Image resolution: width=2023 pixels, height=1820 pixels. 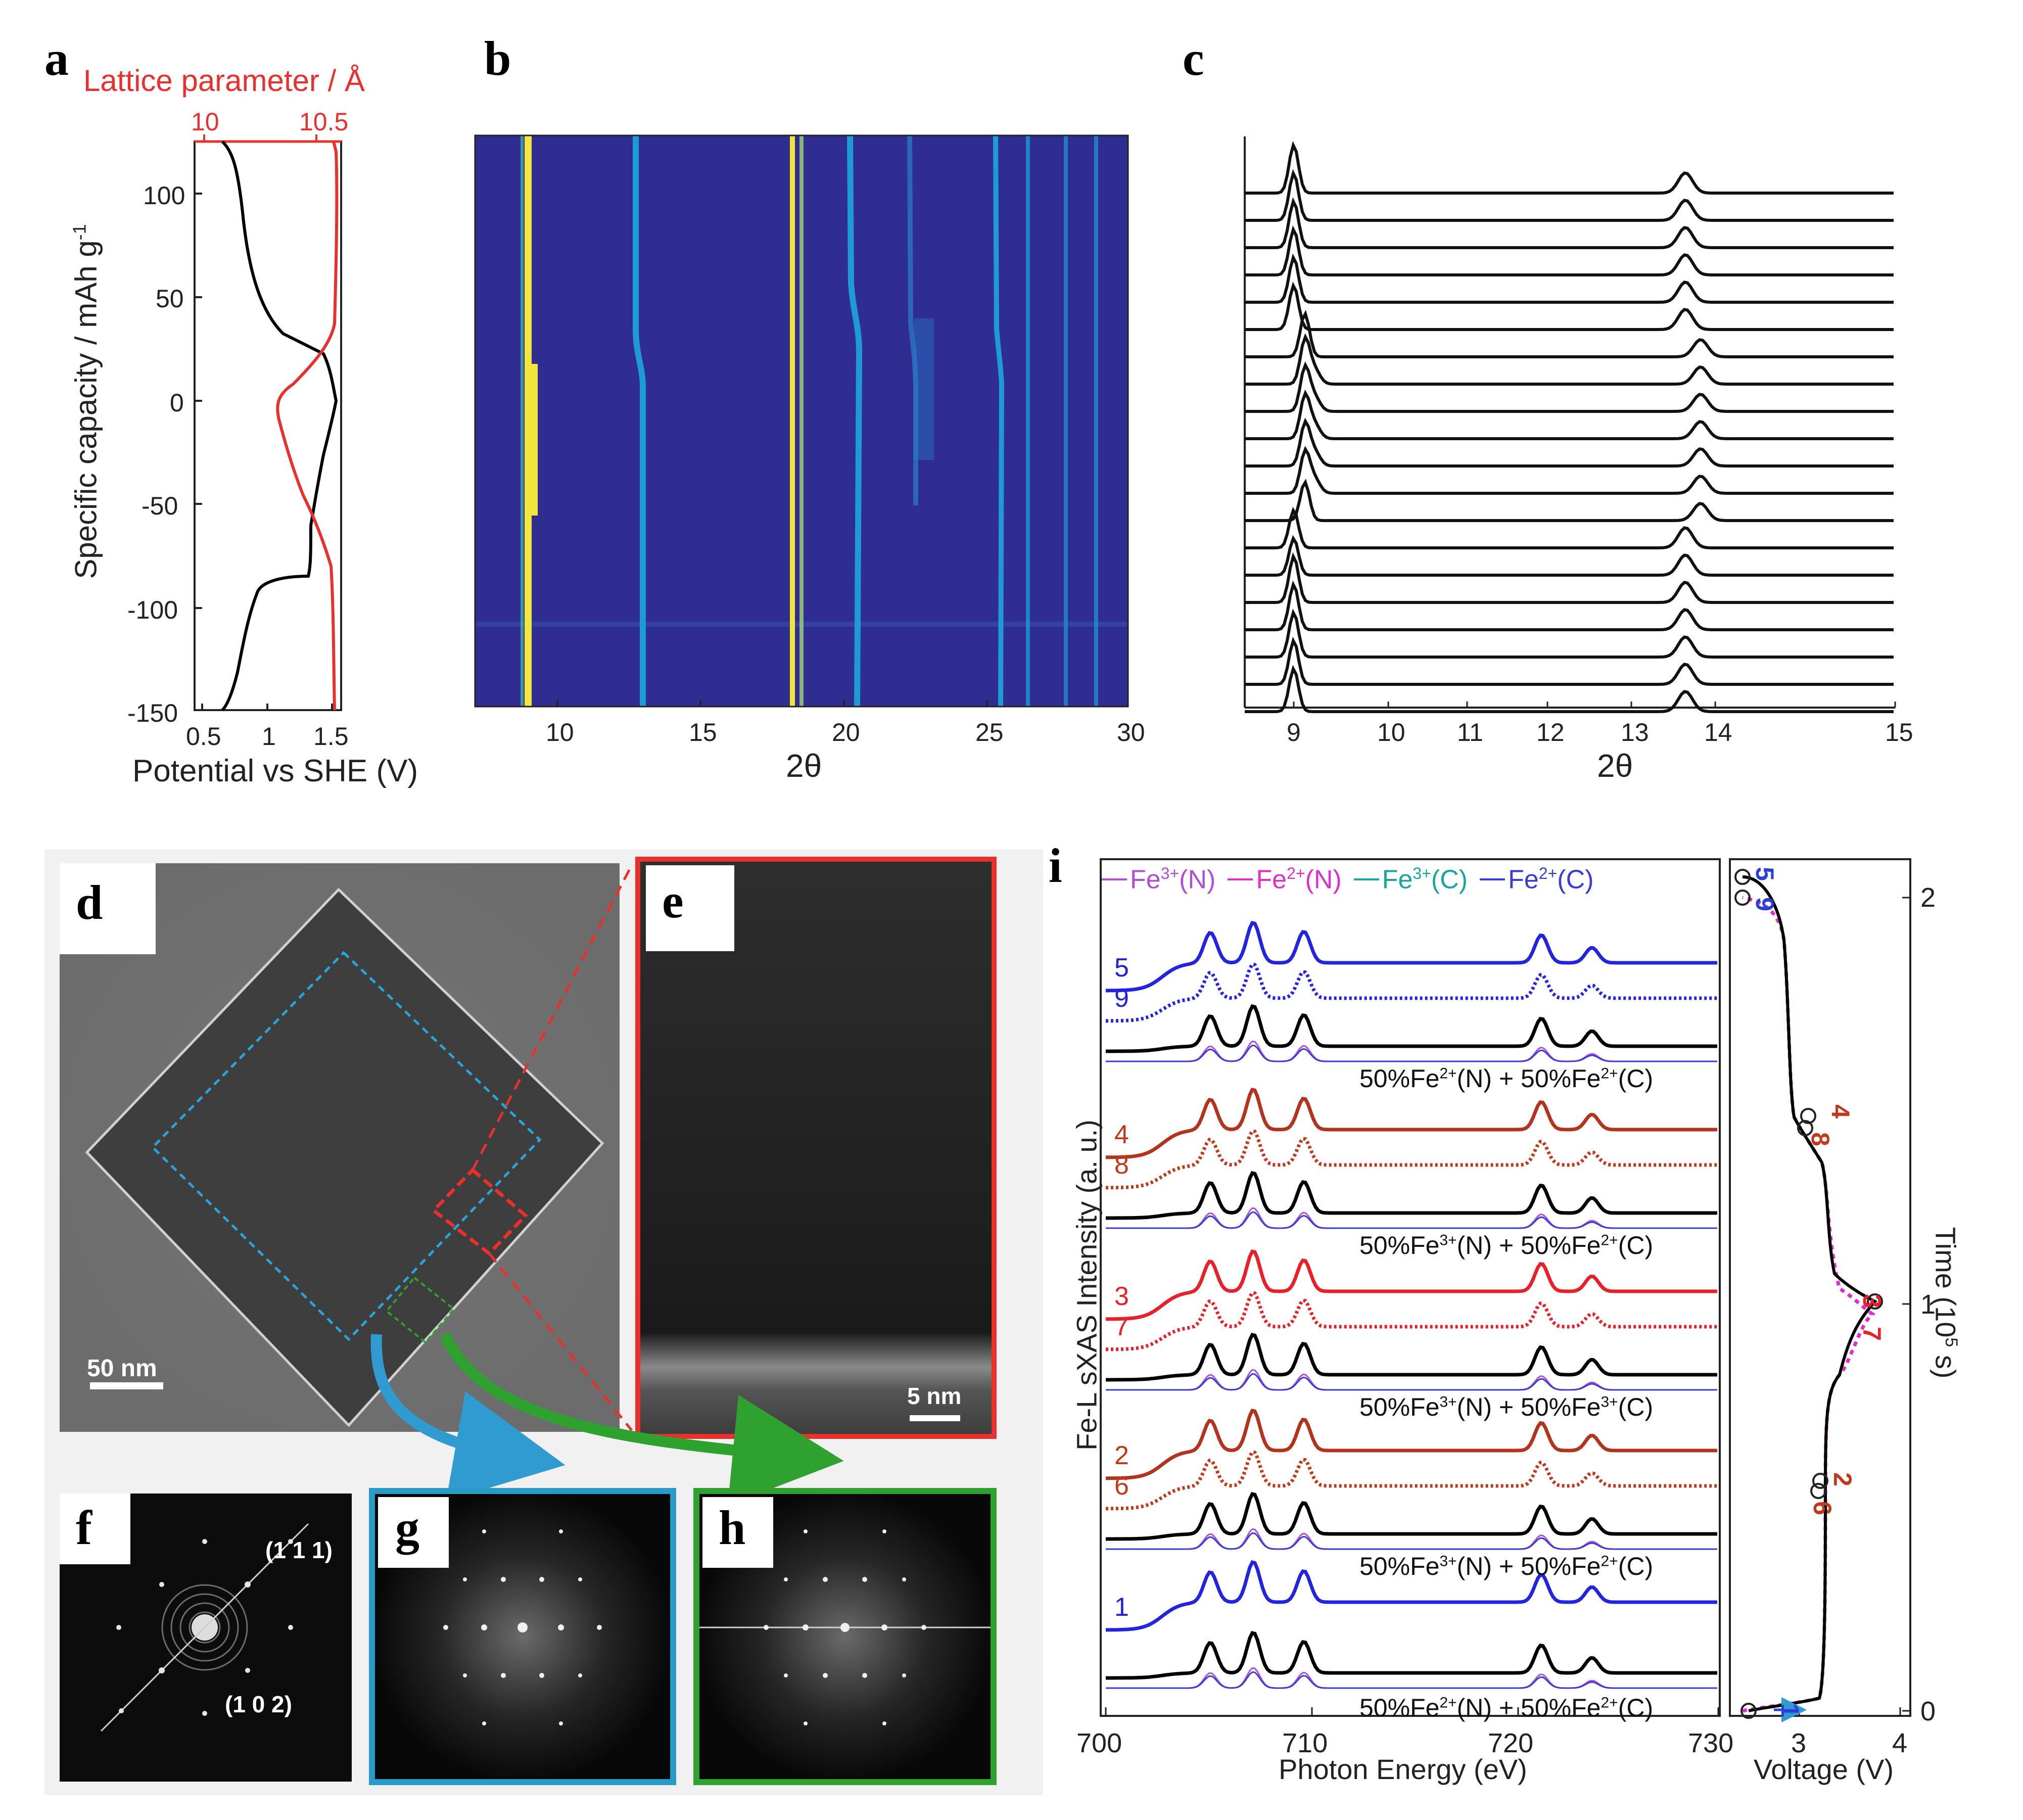 I want to click on legend-item: Fe2+(C), so click(x=1536, y=879).